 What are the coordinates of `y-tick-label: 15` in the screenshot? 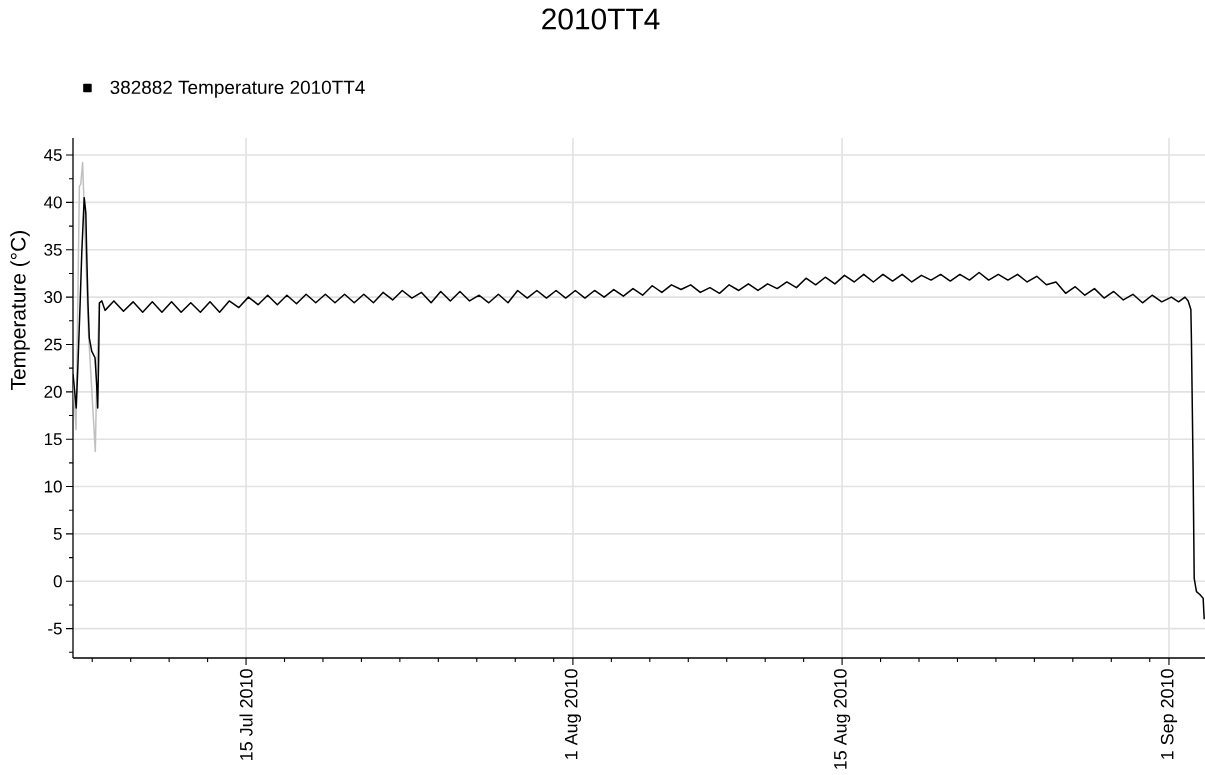 It's located at (53, 439).